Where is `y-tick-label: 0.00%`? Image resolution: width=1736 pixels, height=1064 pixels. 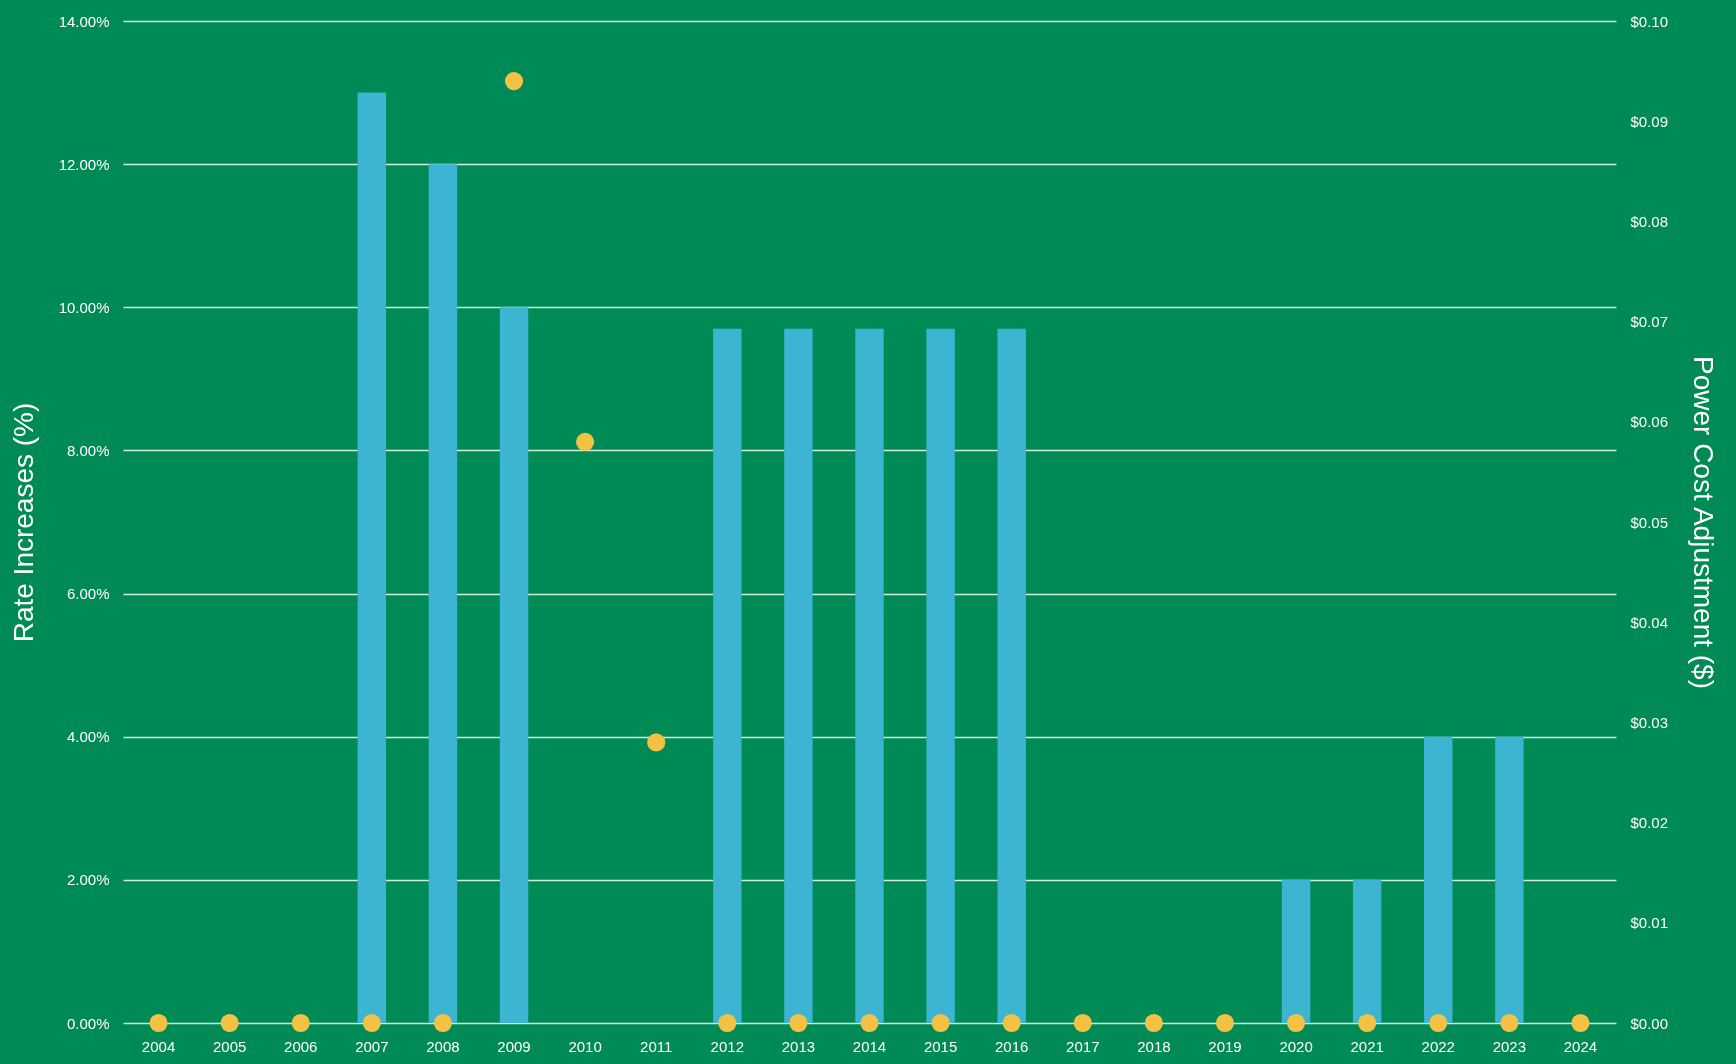
y-tick-label: 0.00% is located at coordinates (88, 1023).